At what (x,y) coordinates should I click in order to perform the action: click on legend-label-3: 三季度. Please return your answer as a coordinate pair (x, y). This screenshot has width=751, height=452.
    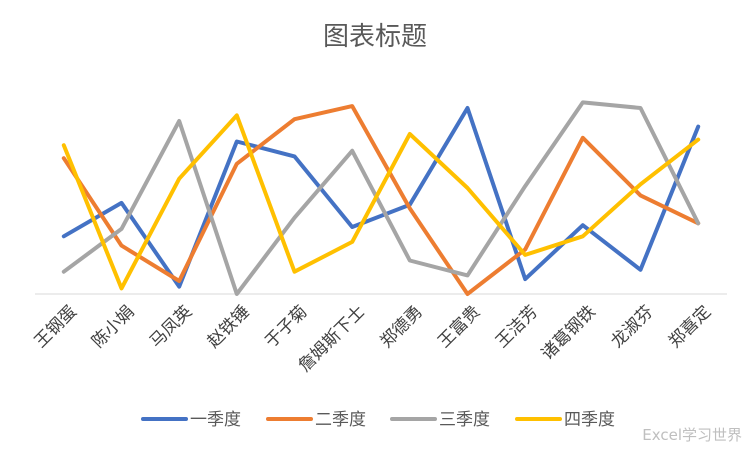
    Looking at the image, I should click on (464, 420).